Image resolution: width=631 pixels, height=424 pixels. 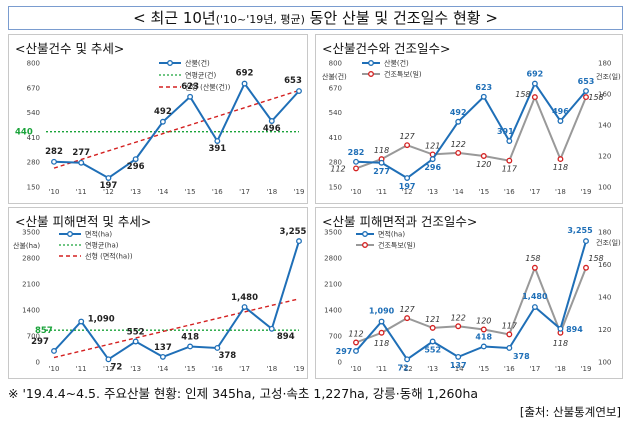 What do you see at coordinates (381, 343) in the screenshot?
I see `data-label-dry-days: 118` at bounding box center [381, 343].